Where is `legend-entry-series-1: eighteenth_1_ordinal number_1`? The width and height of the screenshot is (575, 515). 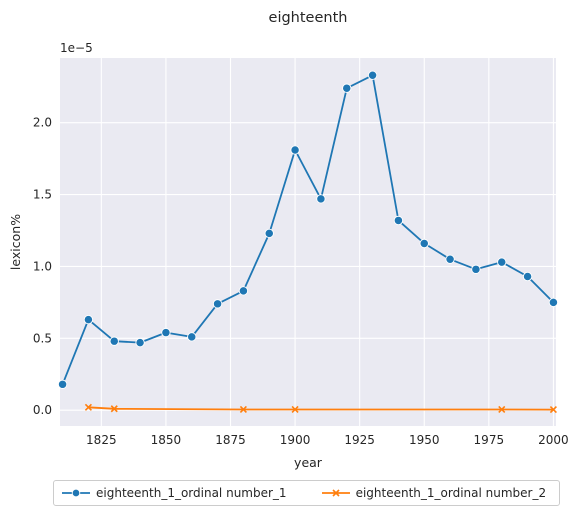 legend-entry-series-1: eighteenth_1_ordinal number_1 is located at coordinates (174, 493).